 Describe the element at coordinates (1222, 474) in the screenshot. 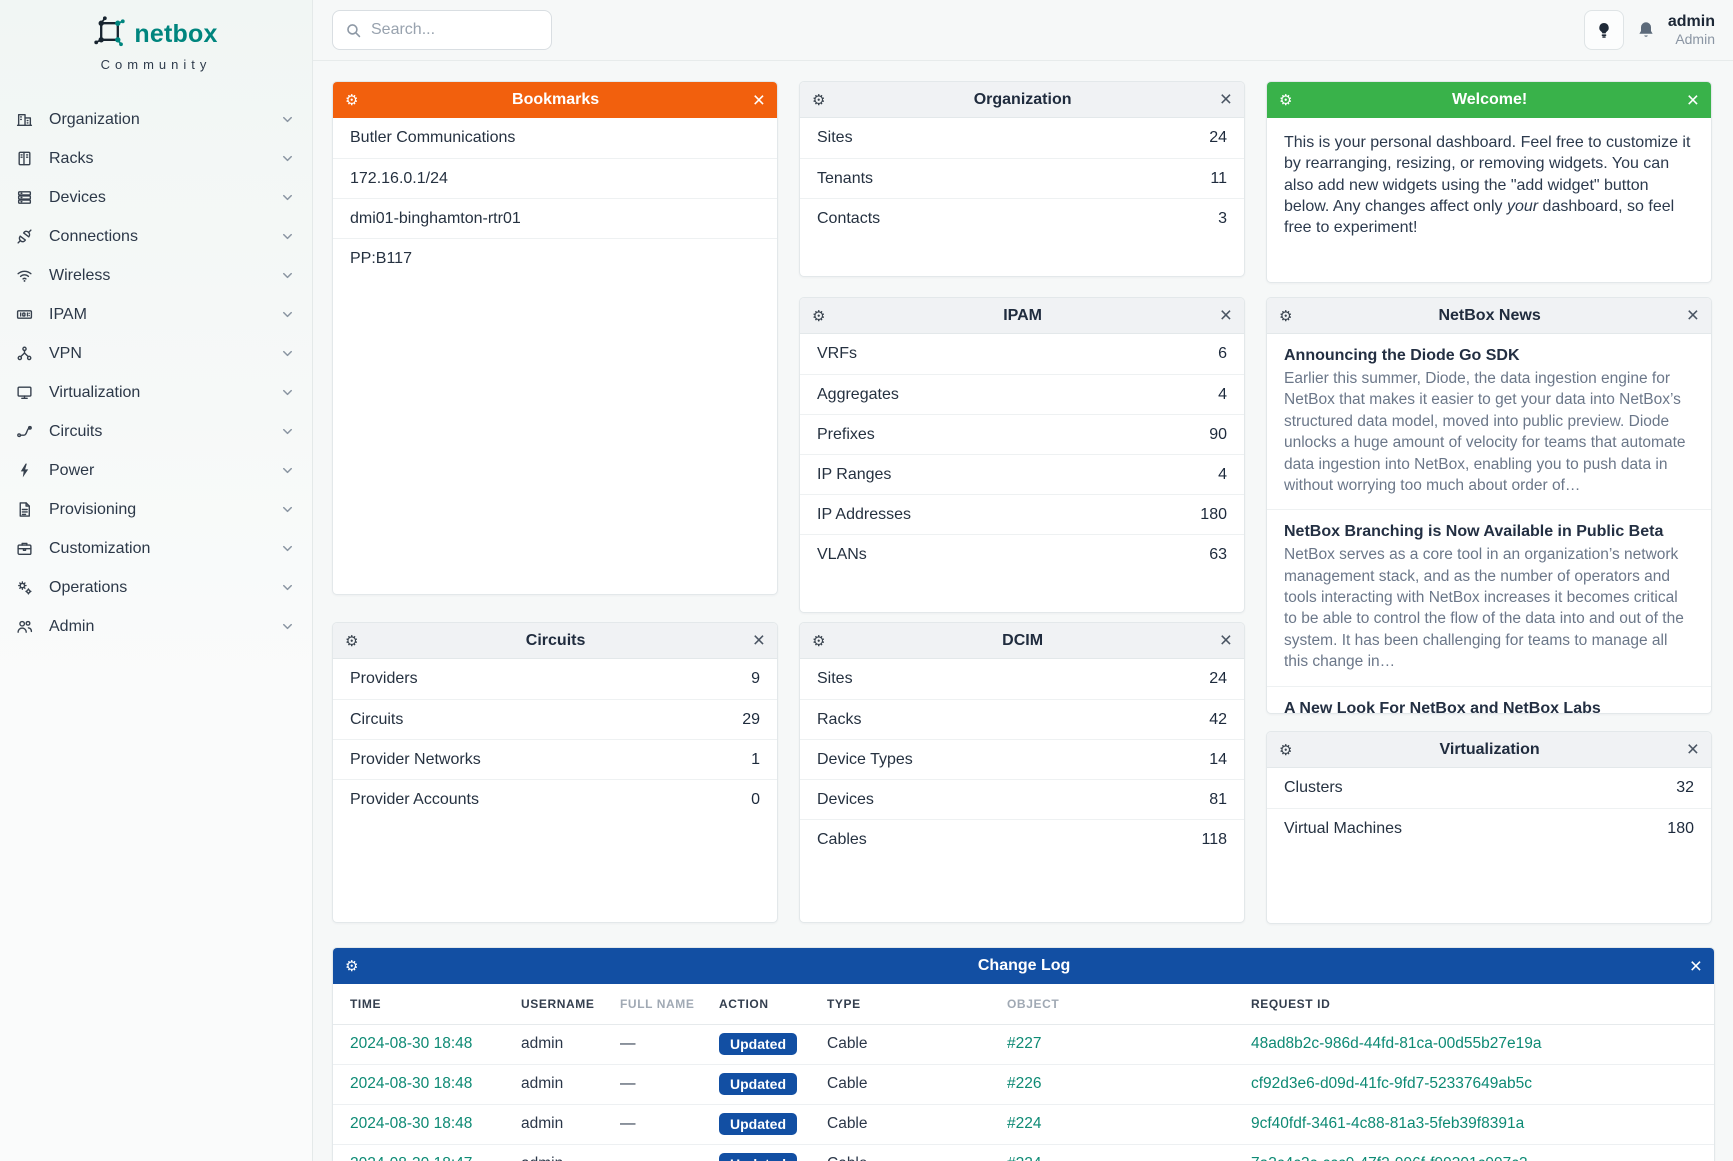

I see `stat-value: 4` at that location.